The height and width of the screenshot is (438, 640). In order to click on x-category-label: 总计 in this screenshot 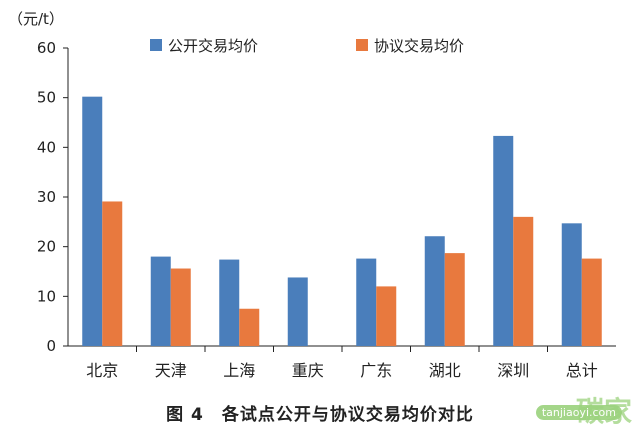, I will do `click(582, 370)`.